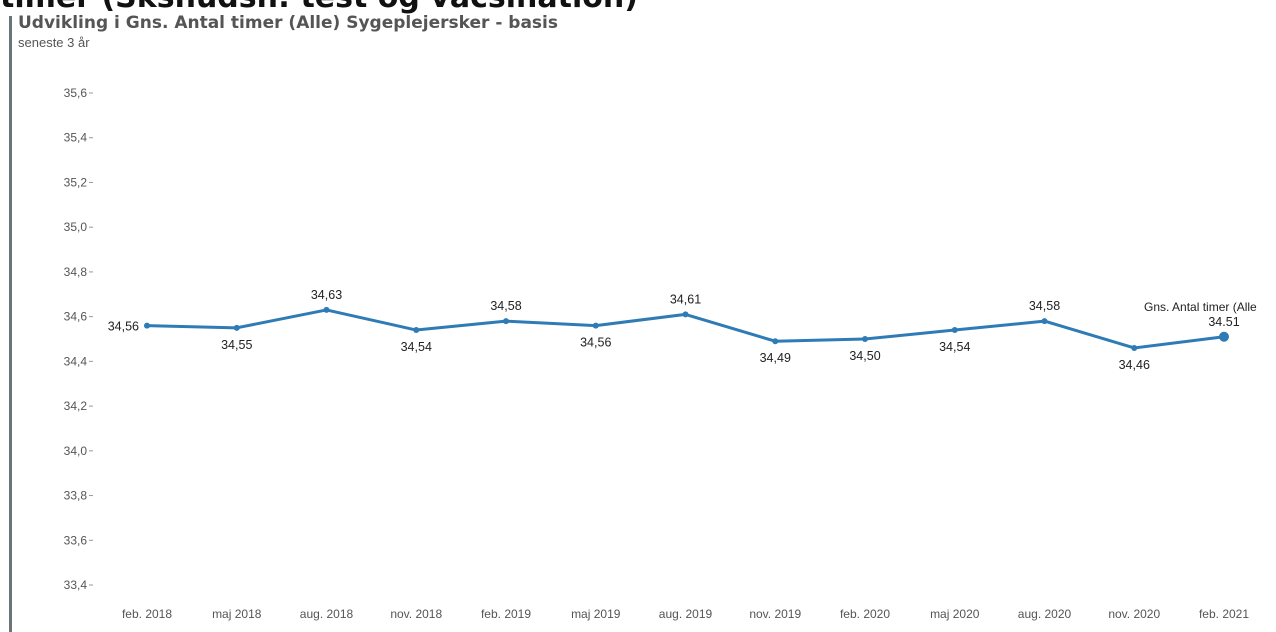 This screenshot has height=632, width=1276. Describe the element at coordinates (327, 614) in the screenshot. I see `x-tick-label: aug. 2018` at that location.